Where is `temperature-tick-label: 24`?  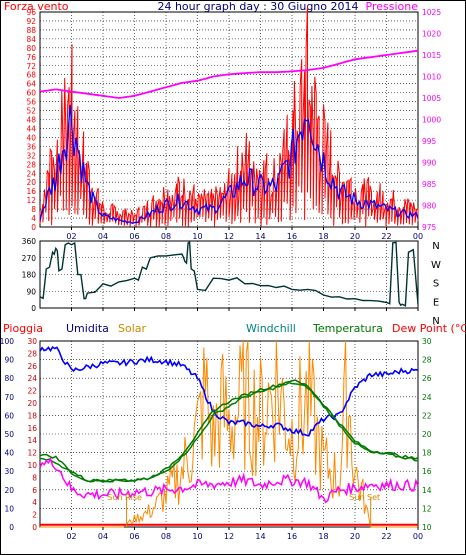
temperature-tick-label: 24 is located at coordinates (427, 397).